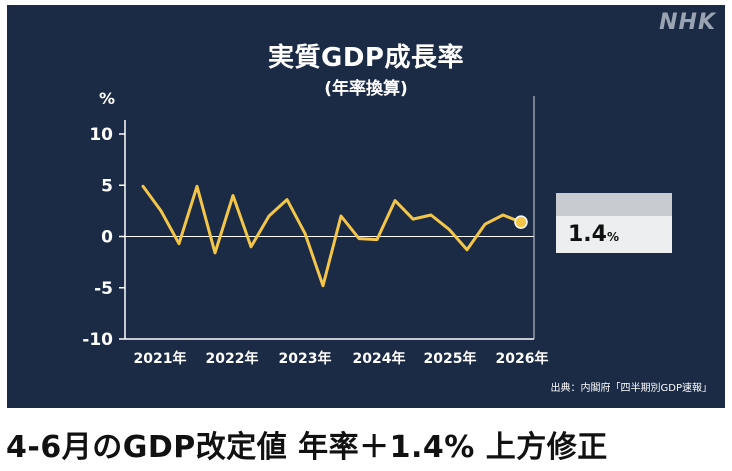 Image resolution: width=732 pixels, height=471 pixels. What do you see at coordinates (366, 89) in the screenshot?
I see `chart-subtitle: (年率換算)` at bounding box center [366, 89].